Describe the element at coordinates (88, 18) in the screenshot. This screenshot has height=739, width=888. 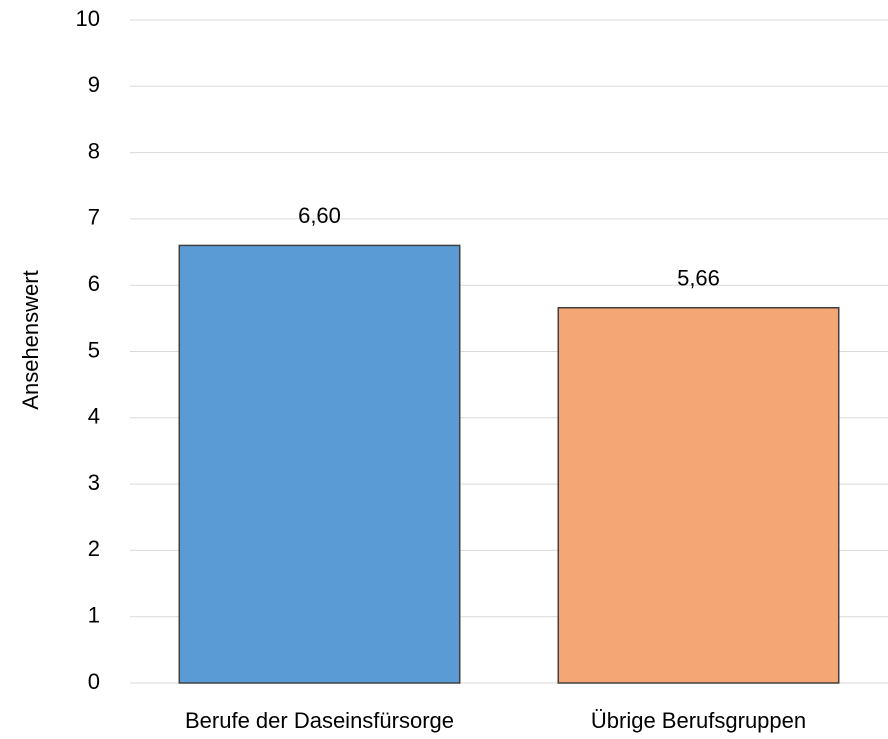
I see `y-tick-label: 10` at that location.